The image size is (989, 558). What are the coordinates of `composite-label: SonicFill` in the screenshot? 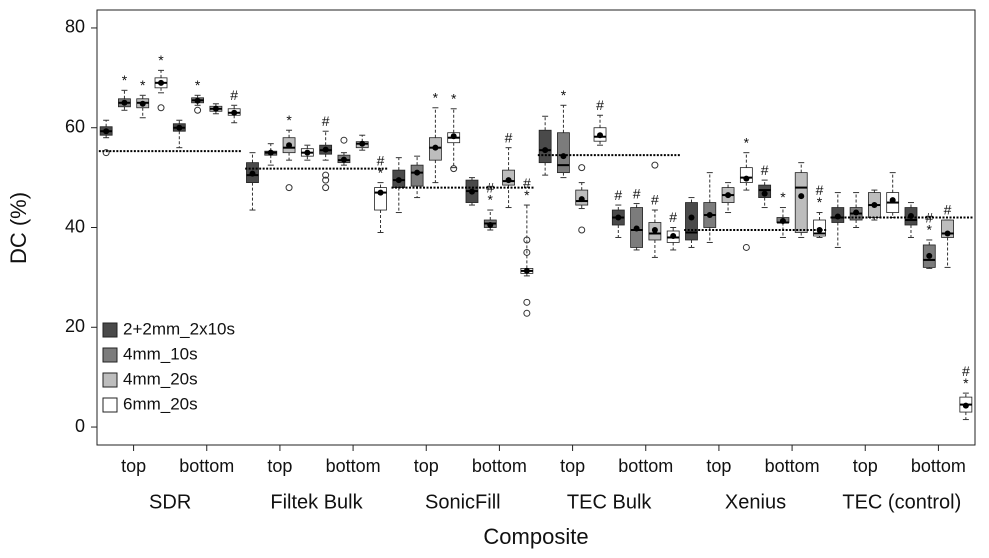 It's located at (463, 502).